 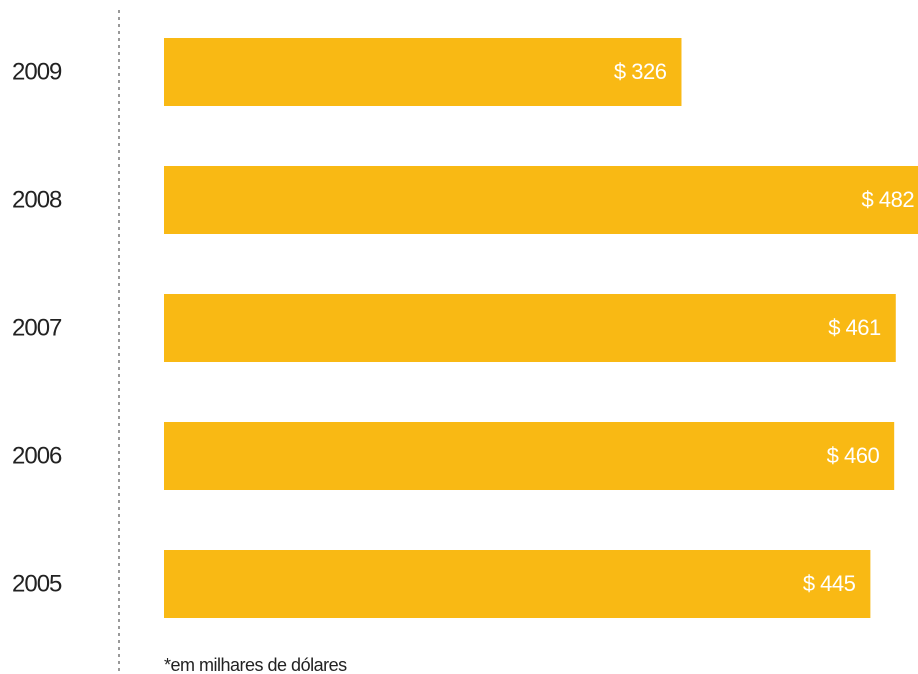 I want to click on category-label: 2007, so click(x=37, y=327).